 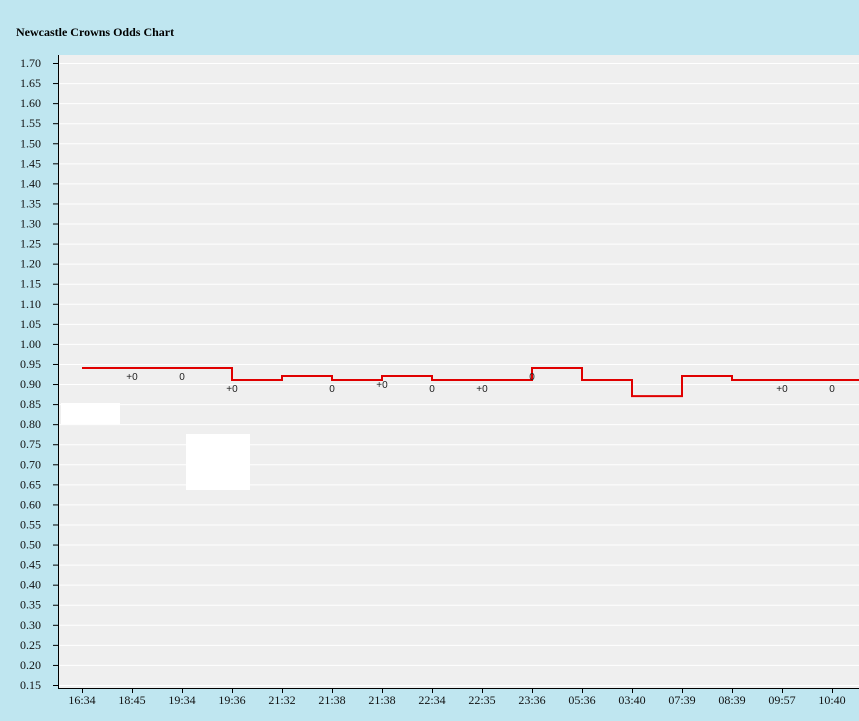 I want to click on y-tick-label: 1.55, so click(x=30, y=123).